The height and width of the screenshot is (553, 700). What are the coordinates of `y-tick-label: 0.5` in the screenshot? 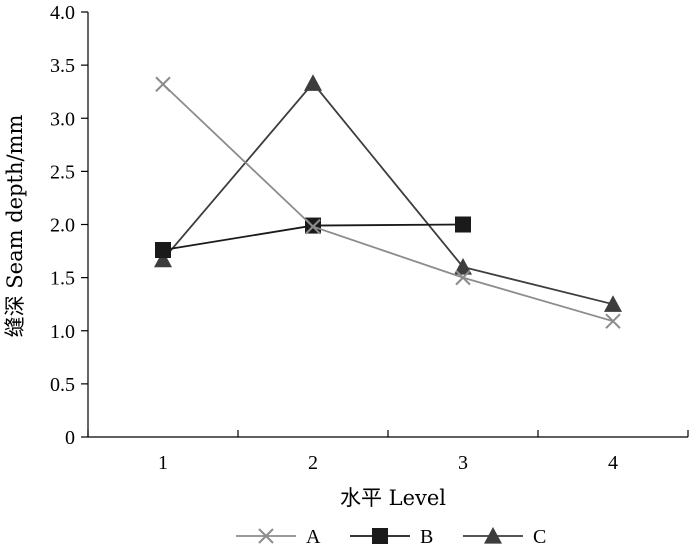 It's located at (62, 385).